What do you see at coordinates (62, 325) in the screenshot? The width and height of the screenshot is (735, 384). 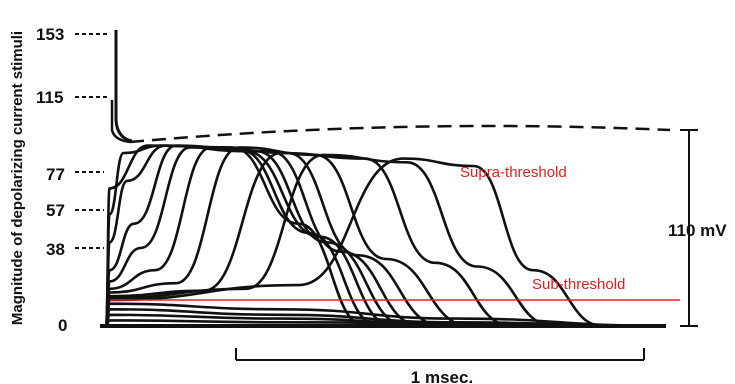 I see `y-tick-label-0: 0` at bounding box center [62, 325].